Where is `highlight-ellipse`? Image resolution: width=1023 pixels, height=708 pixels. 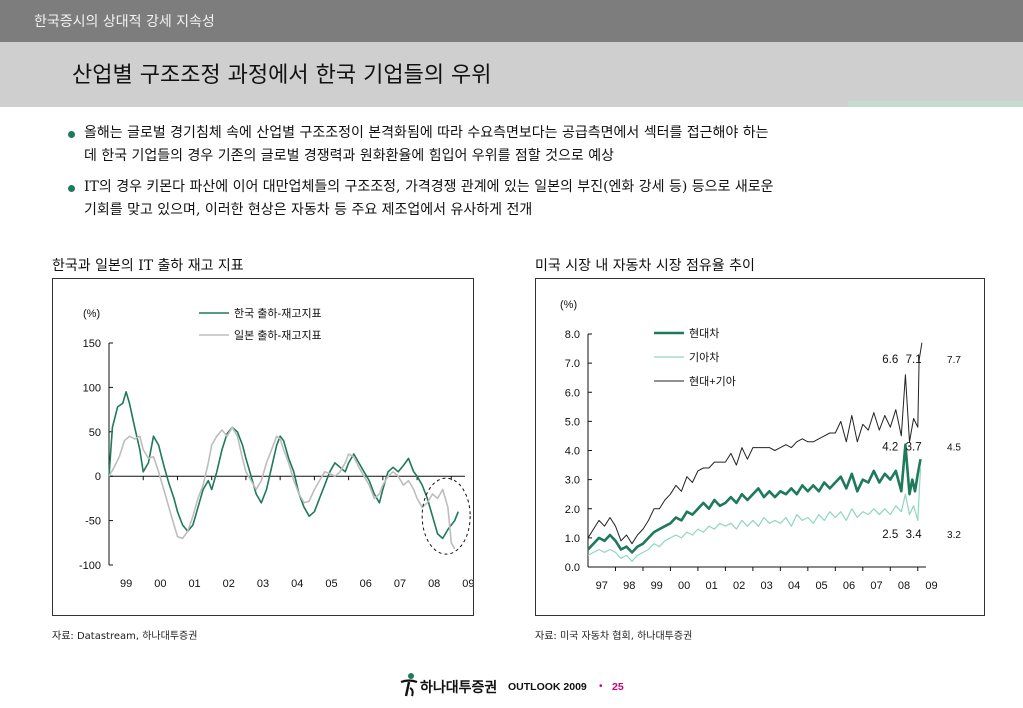
highlight-ellipse is located at coordinates (446, 516).